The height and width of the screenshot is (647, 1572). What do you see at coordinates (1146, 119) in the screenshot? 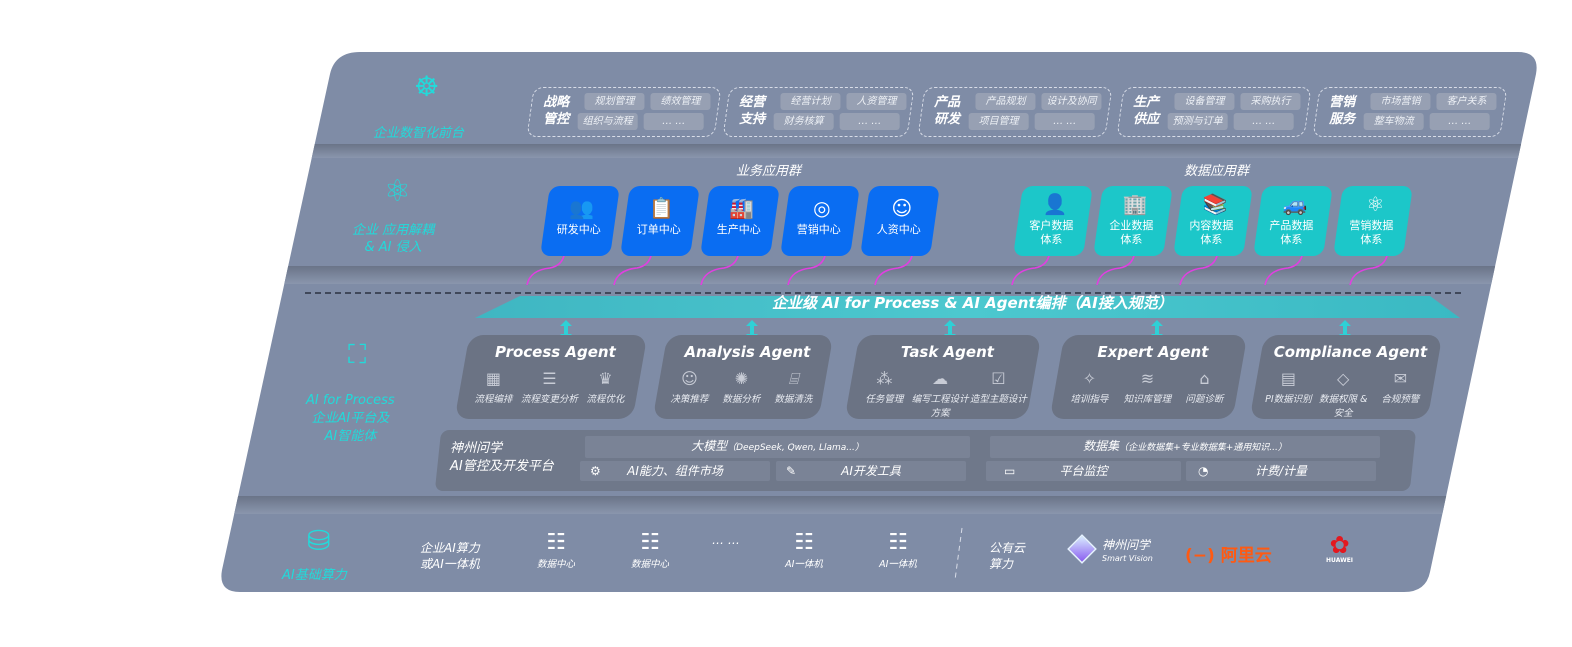
I see `title-line: 供应` at bounding box center [1146, 119].